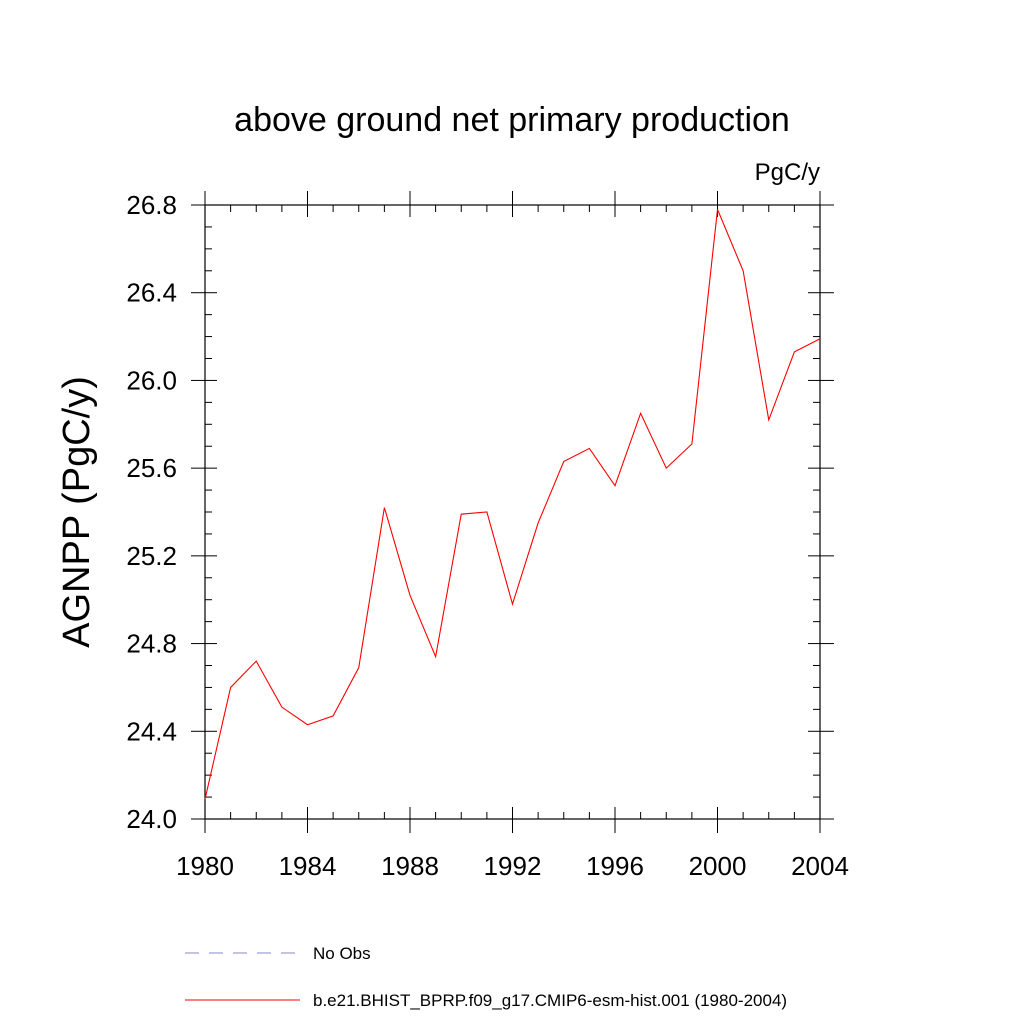 This screenshot has width=1024, height=1024. I want to click on y-tick-label: 26.0, so click(151, 380).